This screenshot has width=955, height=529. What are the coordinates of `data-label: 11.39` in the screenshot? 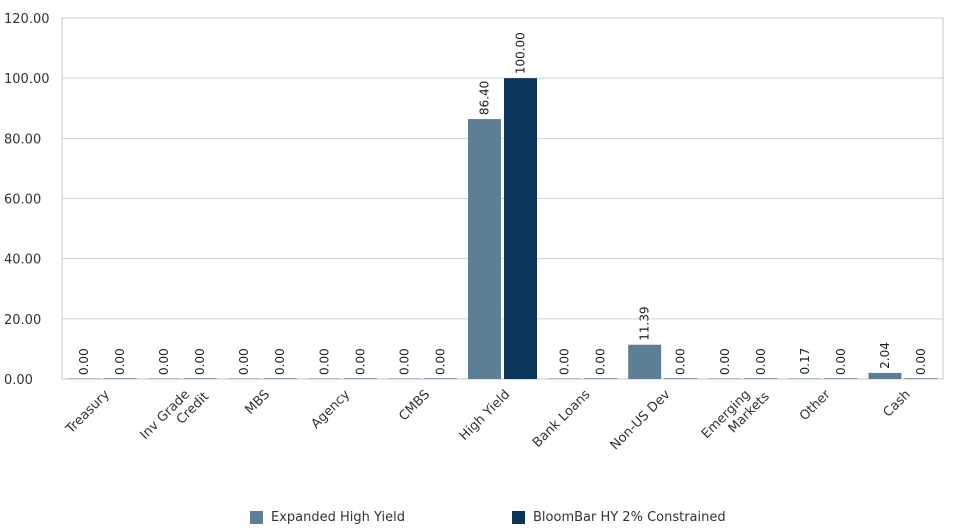 It's located at (645, 323).